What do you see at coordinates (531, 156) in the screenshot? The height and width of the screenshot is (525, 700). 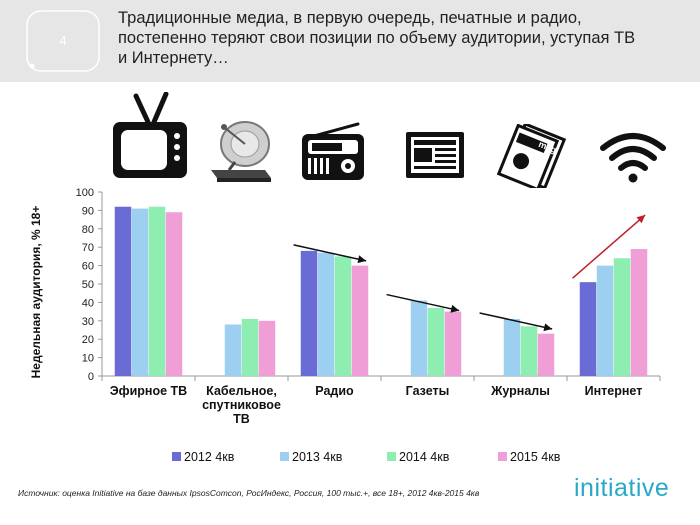 I see `magazine-icon: mag` at bounding box center [531, 156].